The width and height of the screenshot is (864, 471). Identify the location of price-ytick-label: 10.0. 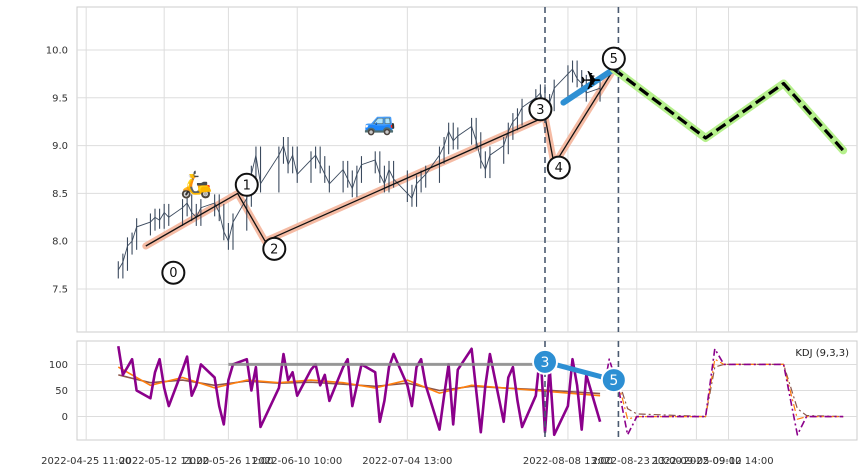
(57, 51).